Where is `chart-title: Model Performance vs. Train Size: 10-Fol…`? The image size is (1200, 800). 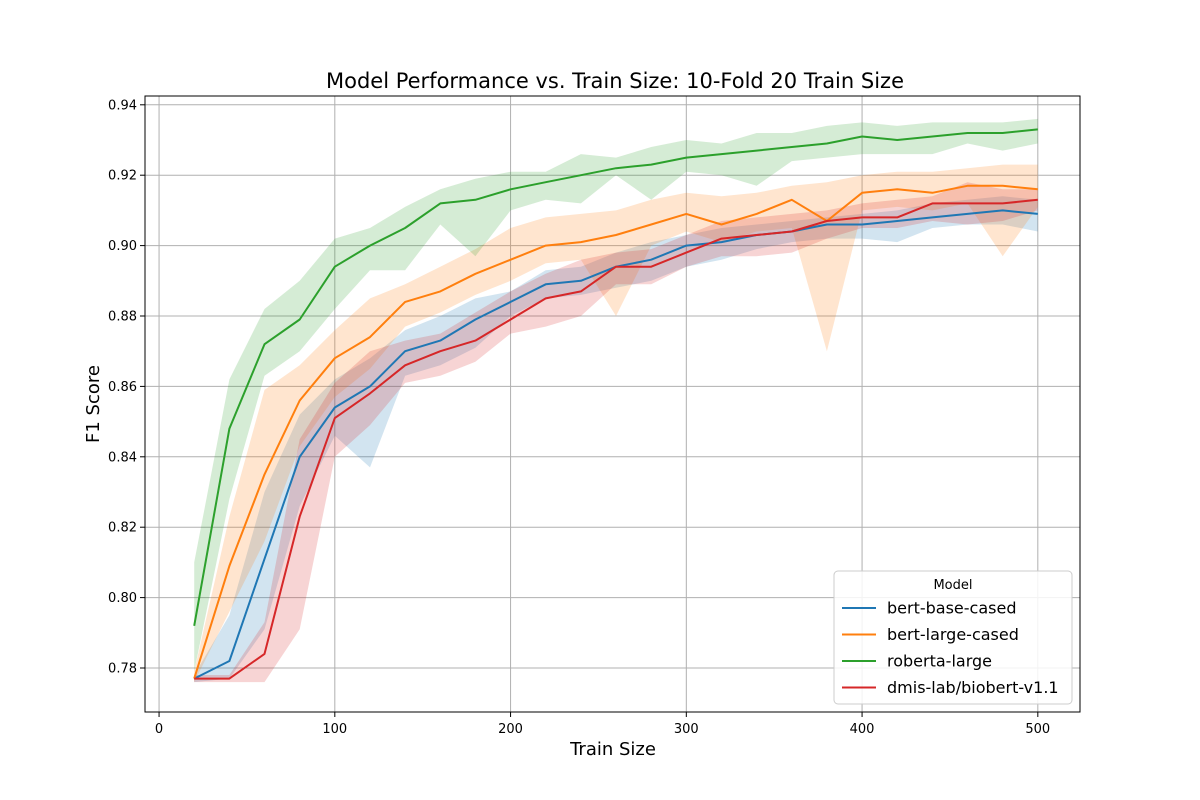 chart-title: Model Performance vs. Train Size: 10-Fol… is located at coordinates (615, 81).